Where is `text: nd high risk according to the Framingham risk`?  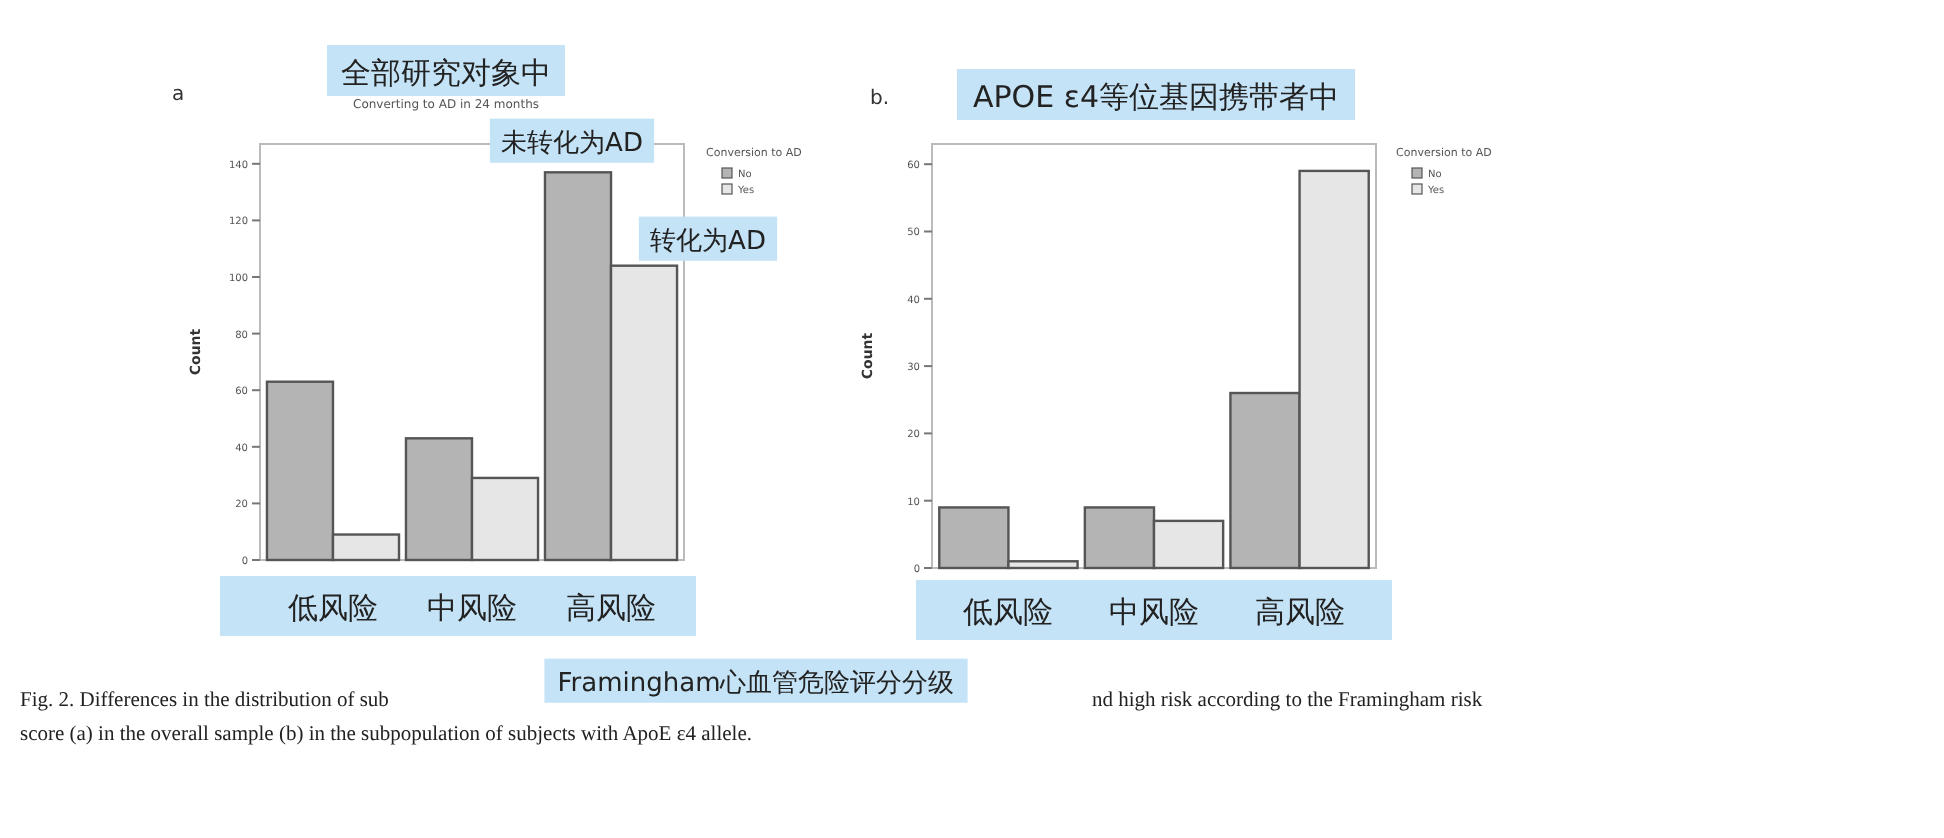
text: nd high risk according to the Framingham risk is located at coordinates (1288, 701).